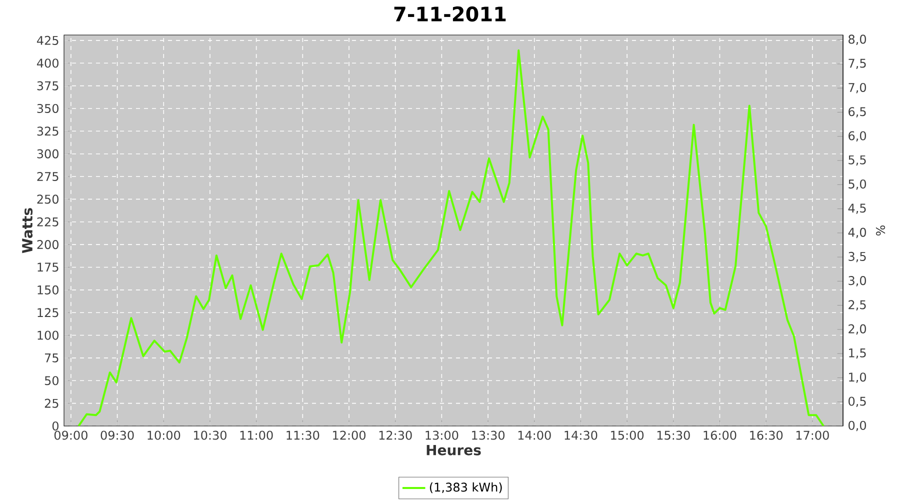 The image size is (900, 500). Describe the element at coordinates (450, 14) in the screenshot. I see `chart-title: 7-11-2011` at that location.